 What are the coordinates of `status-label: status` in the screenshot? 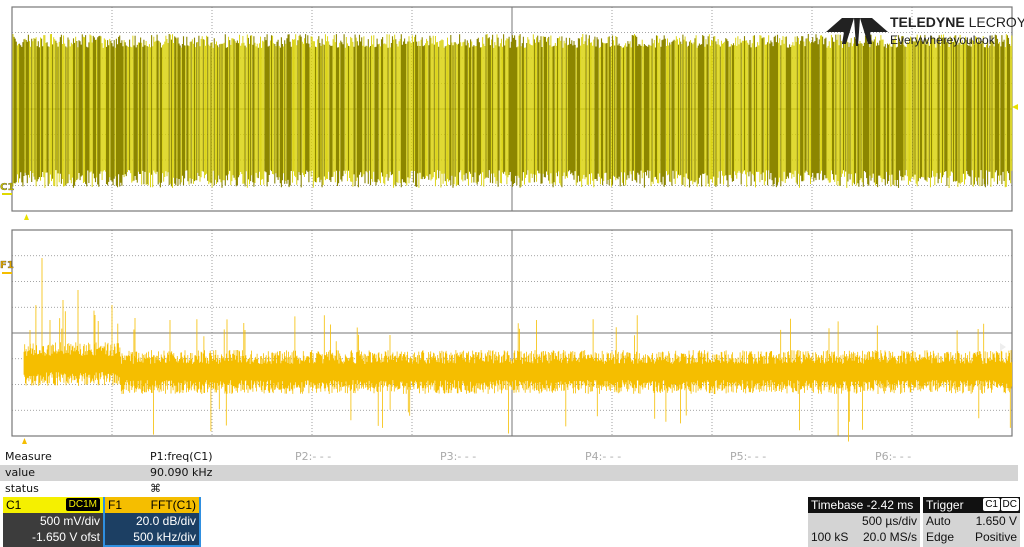 It's located at (22, 488).